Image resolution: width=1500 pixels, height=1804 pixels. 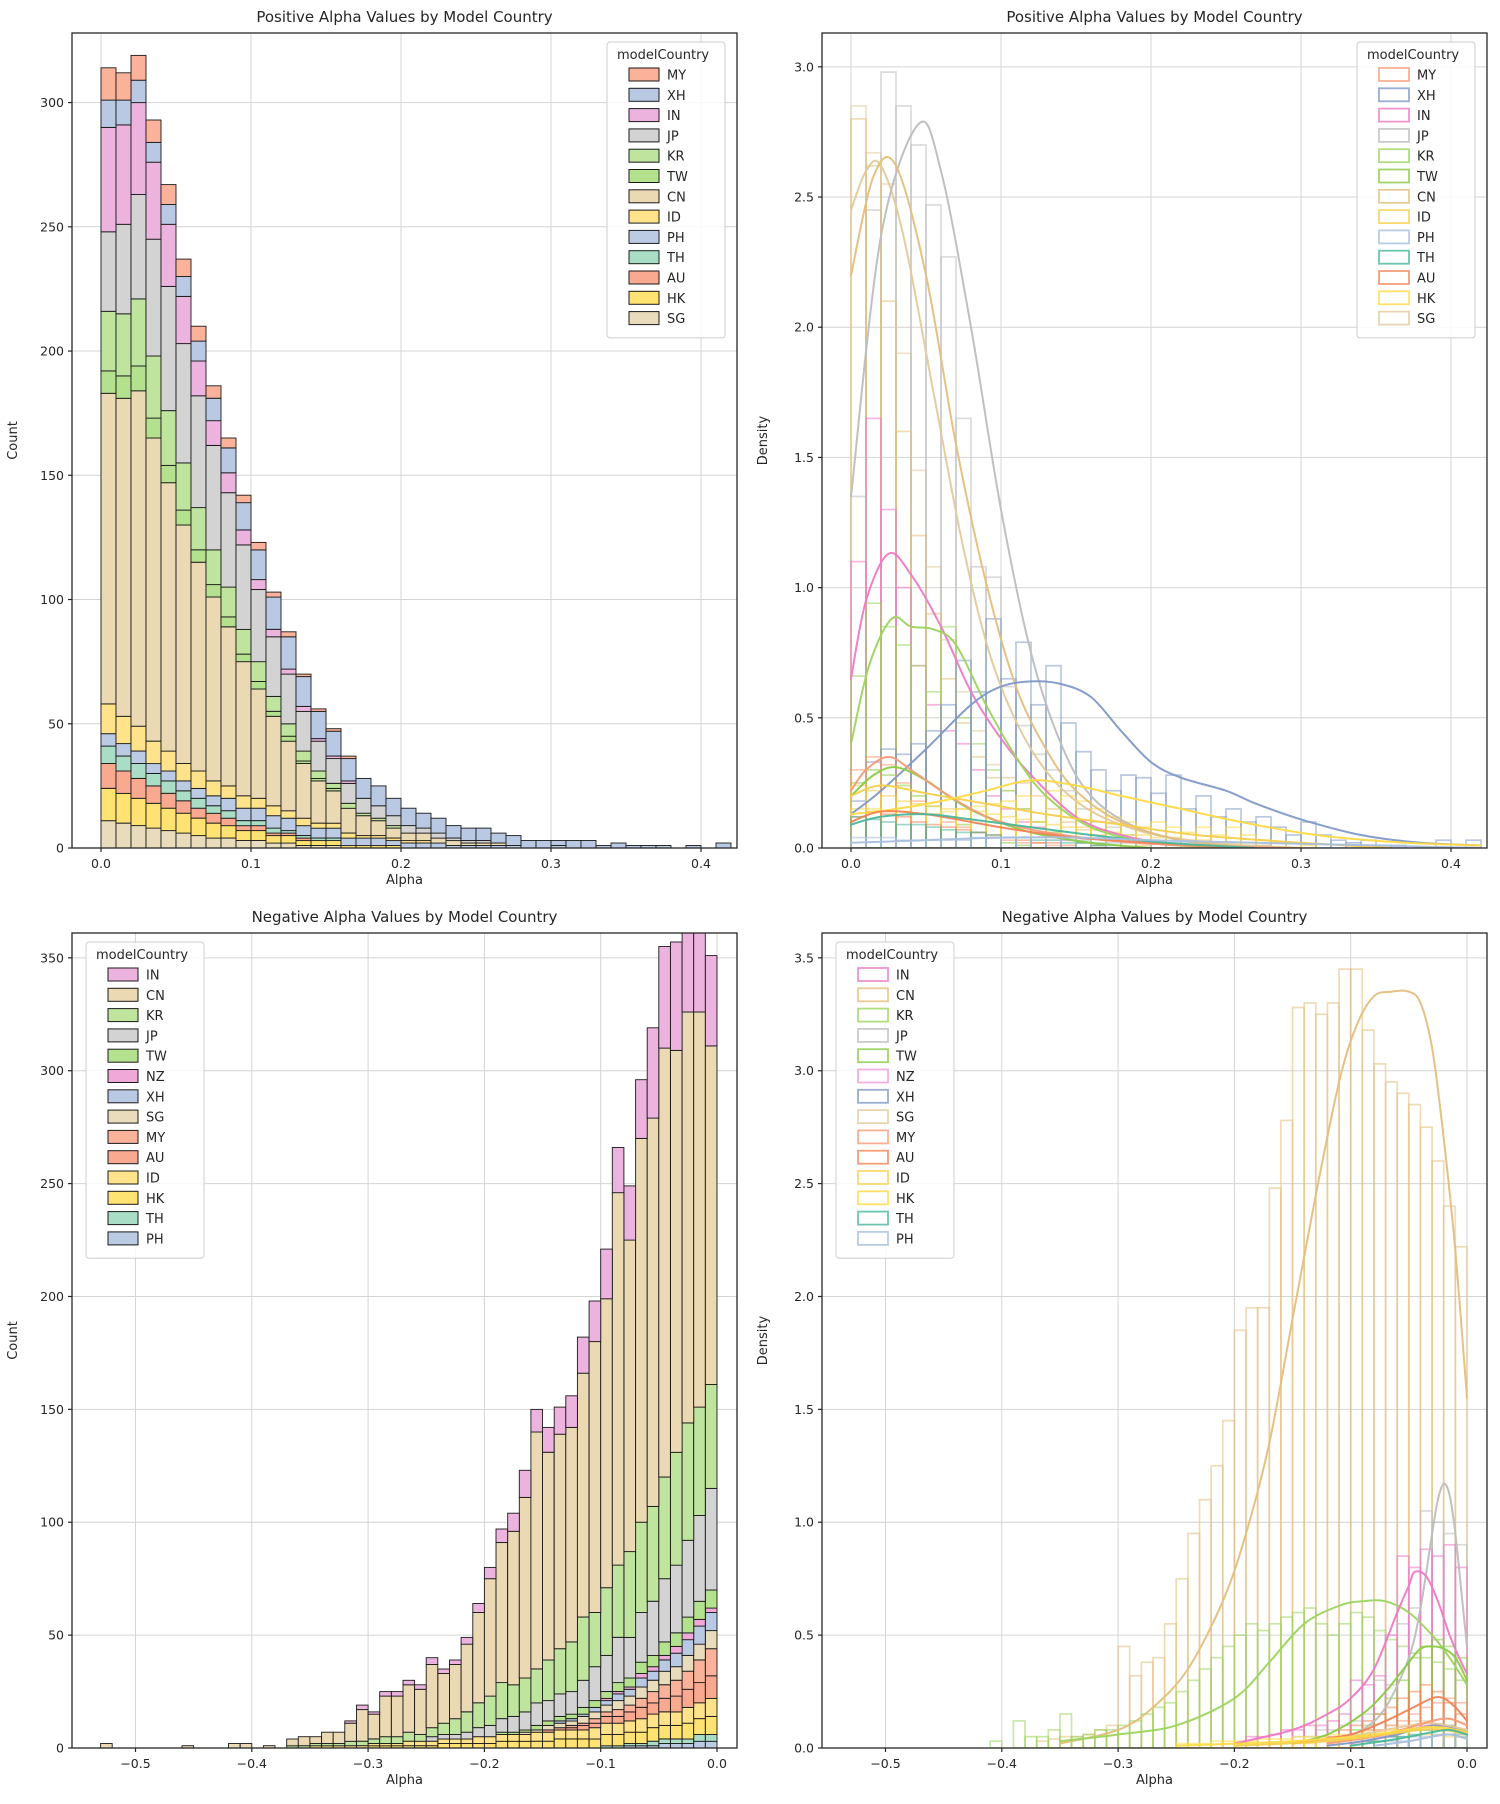 I want to click on legend-title: modelCountry, so click(x=663, y=55).